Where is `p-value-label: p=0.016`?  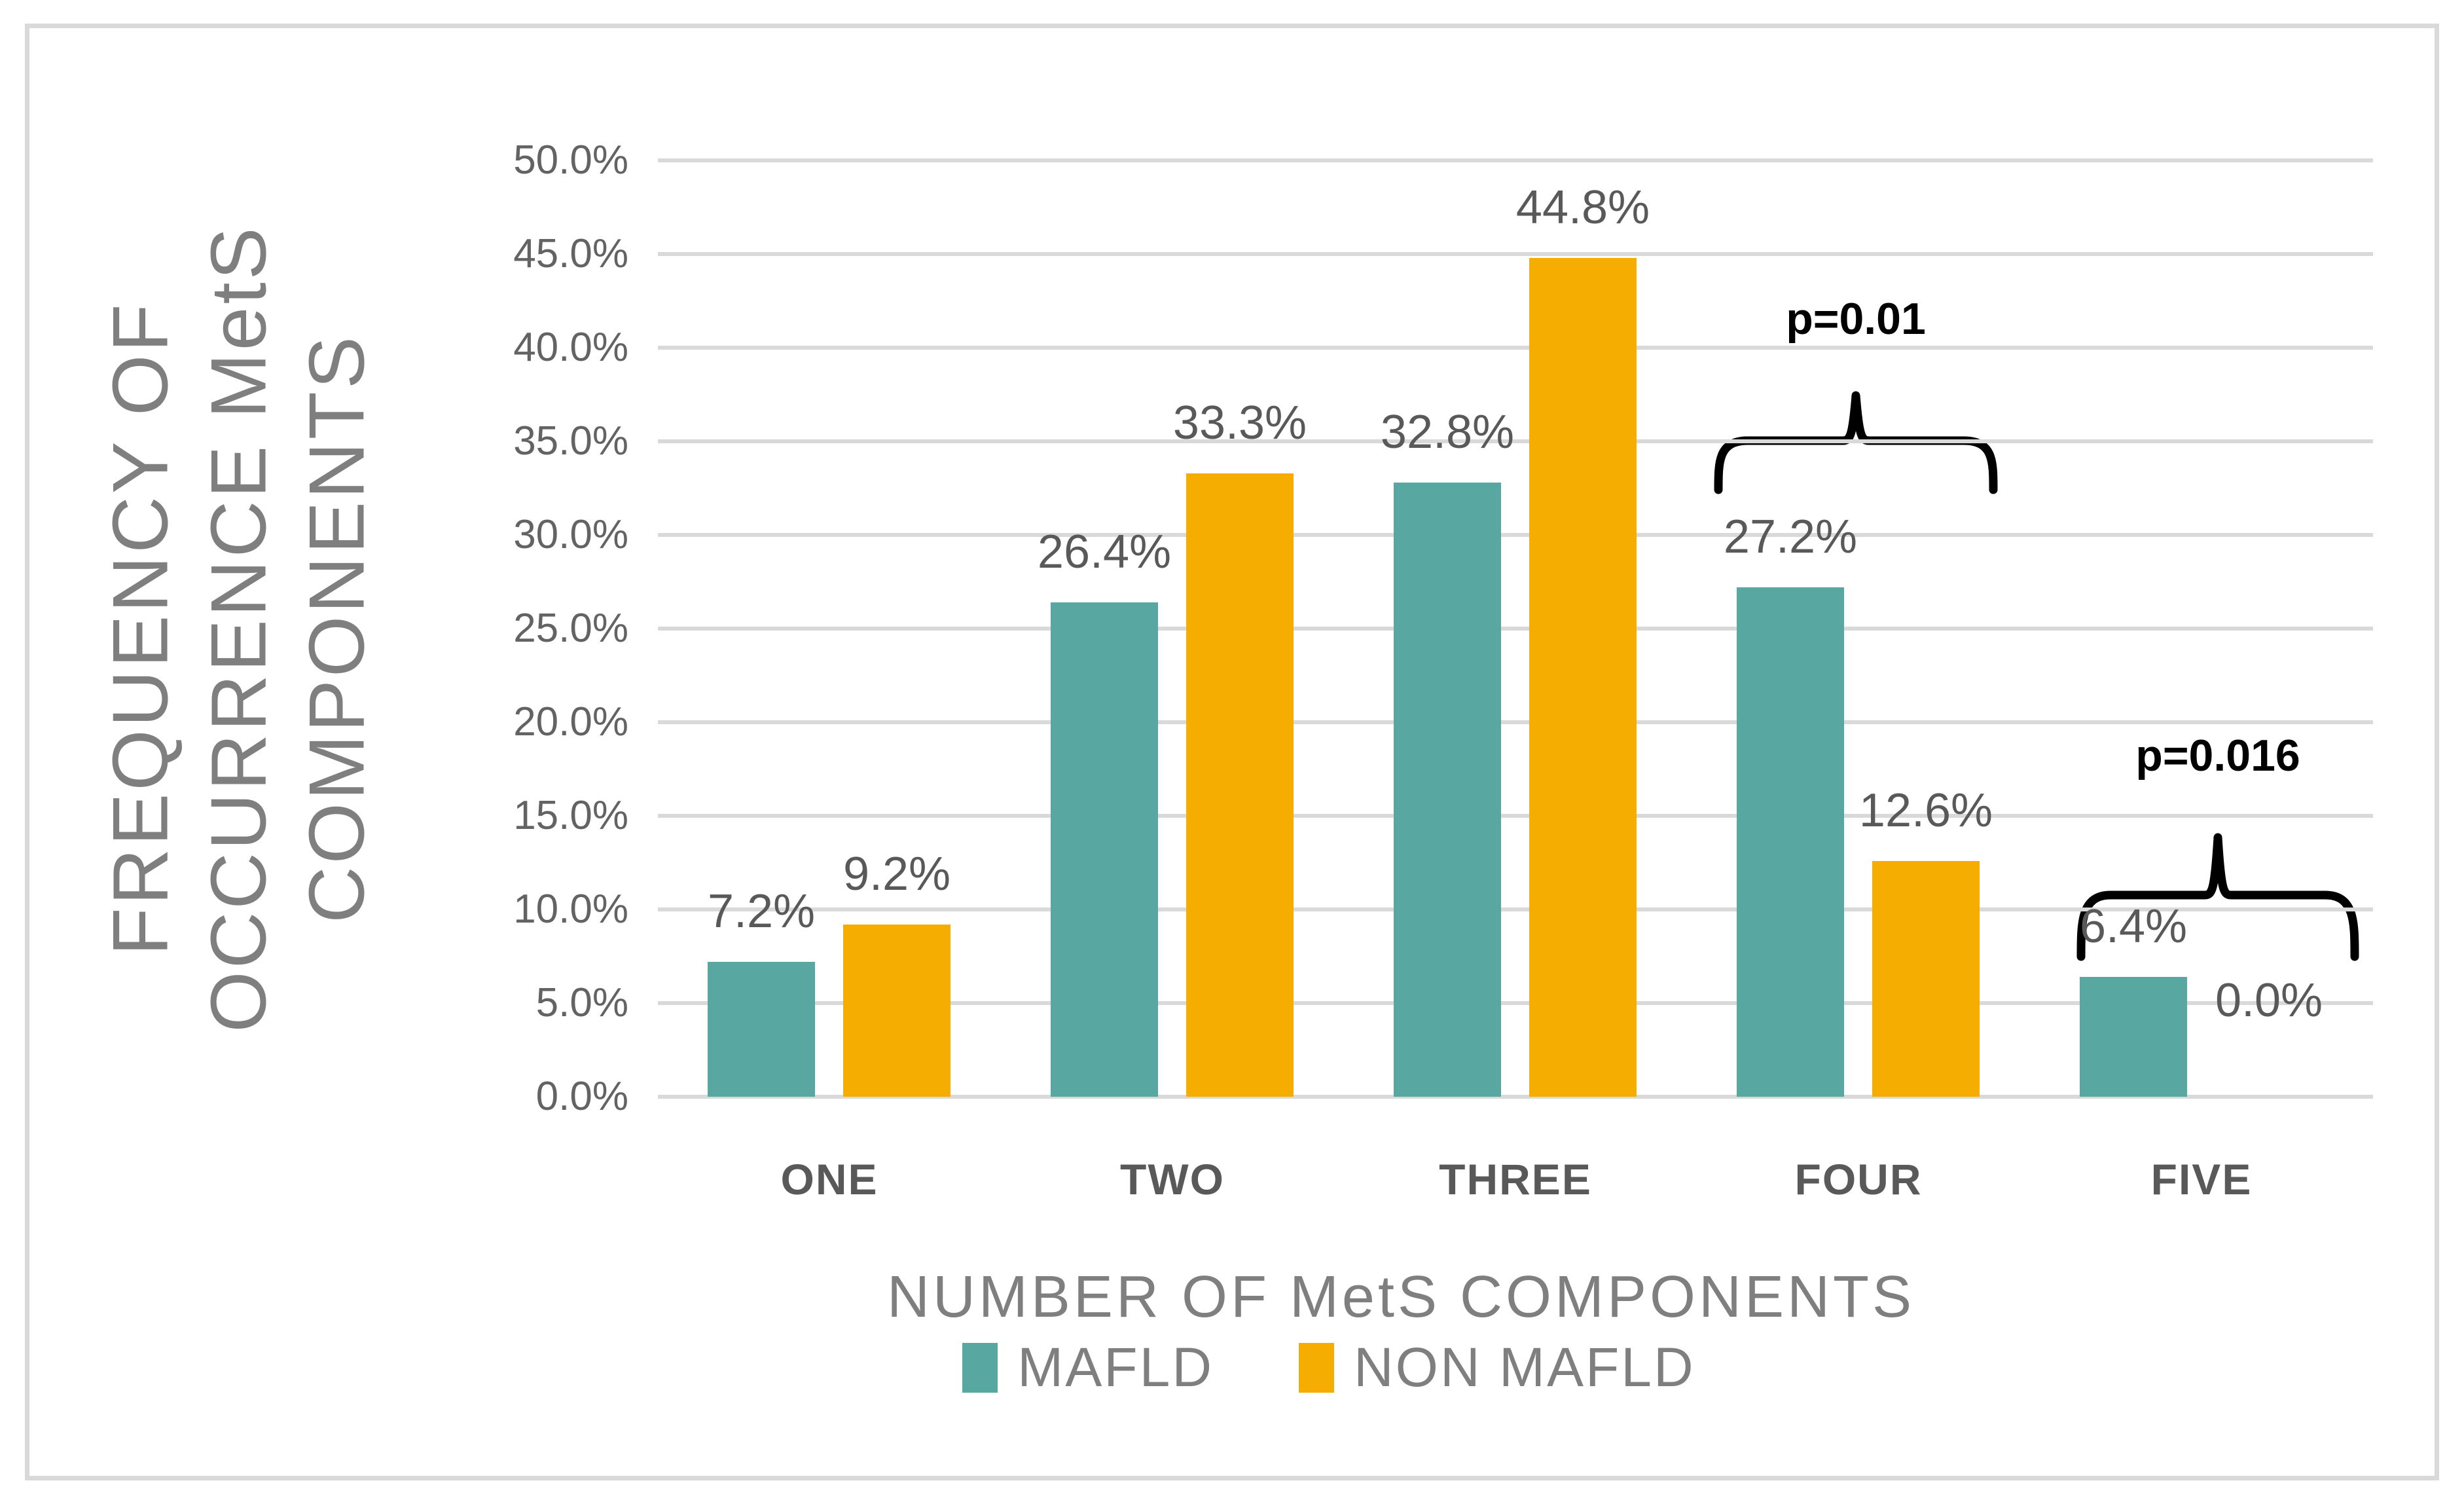 p-value-label: p=0.016 is located at coordinates (2217, 756).